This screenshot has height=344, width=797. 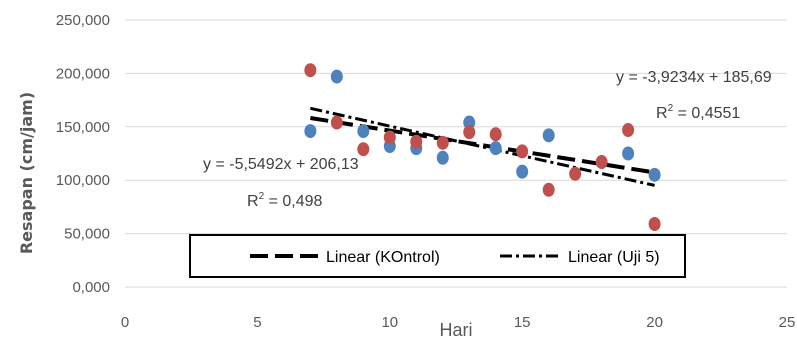 What do you see at coordinates (522, 322) in the screenshot?
I see `x-tick-label: 15` at bounding box center [522, 322].